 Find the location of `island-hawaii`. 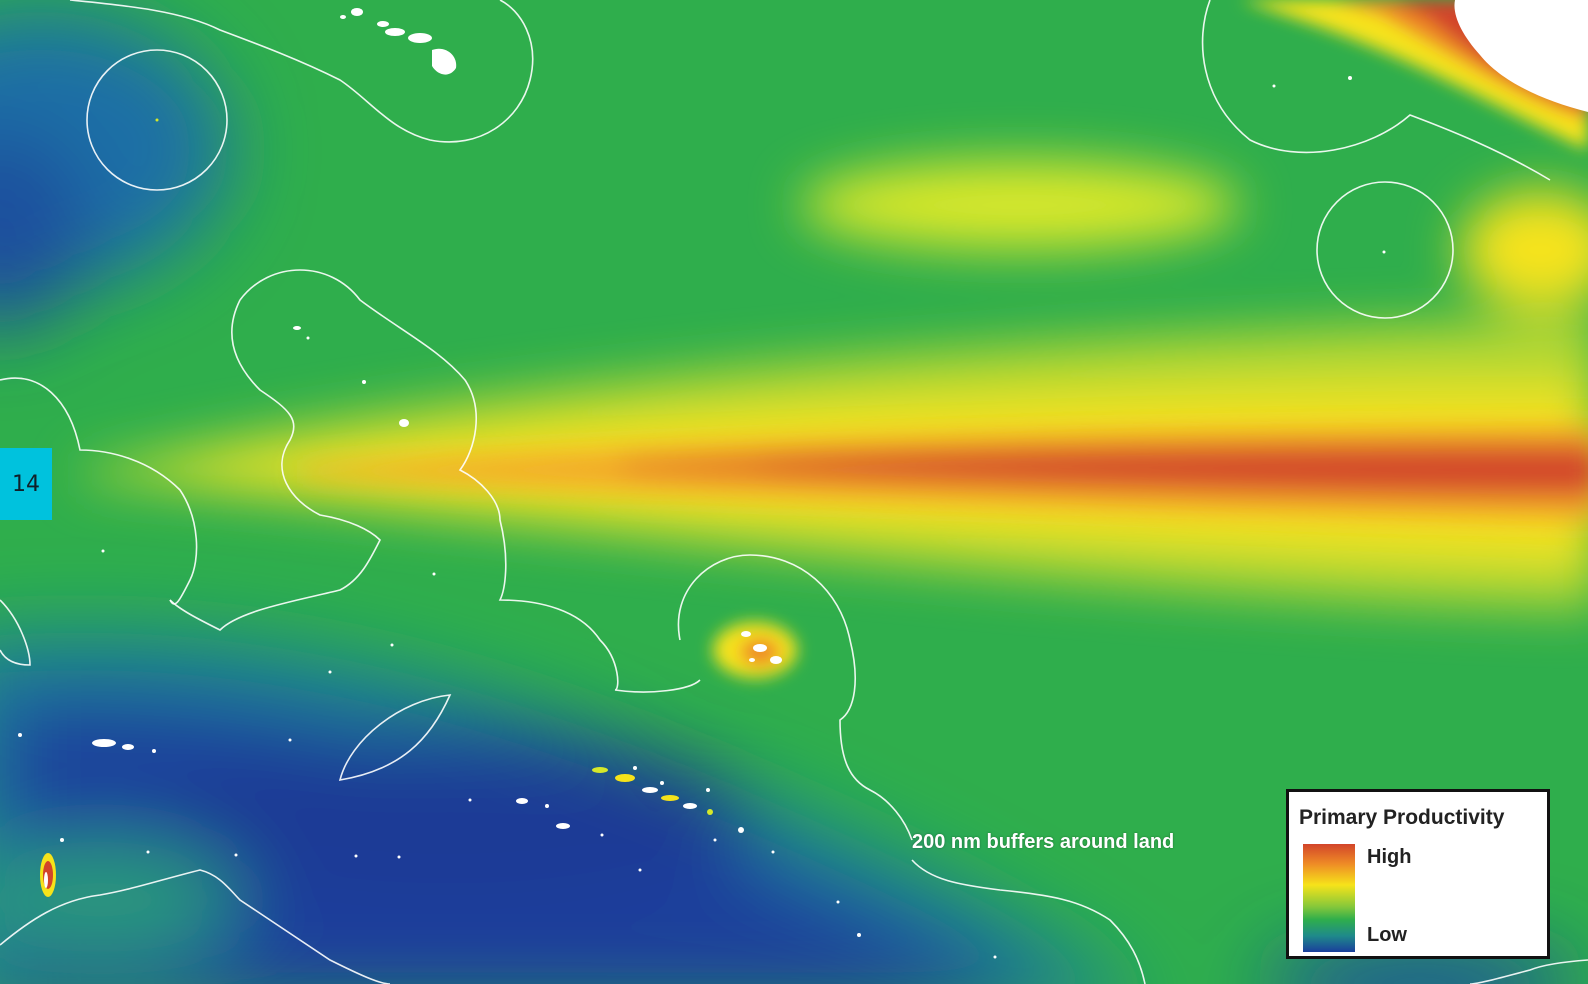

island-hawaii is located at coordinates (444, 61).